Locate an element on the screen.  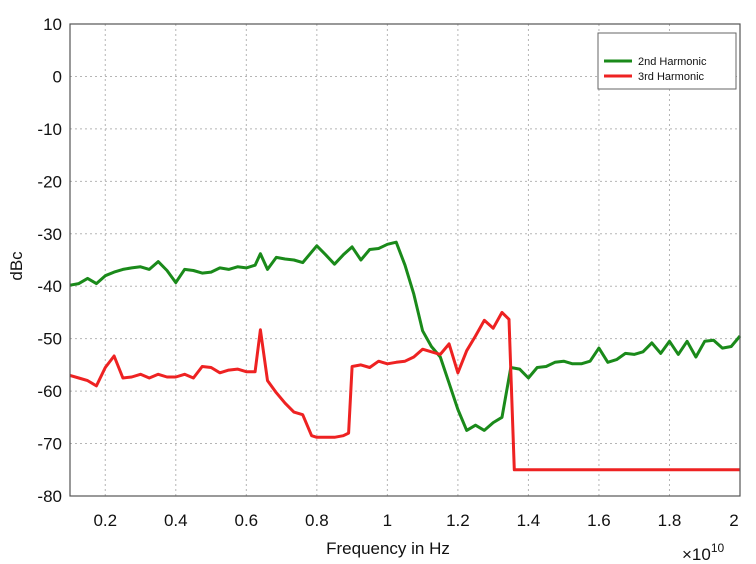
x-tick-label: 1.8 is located at coordinates (670, 520).